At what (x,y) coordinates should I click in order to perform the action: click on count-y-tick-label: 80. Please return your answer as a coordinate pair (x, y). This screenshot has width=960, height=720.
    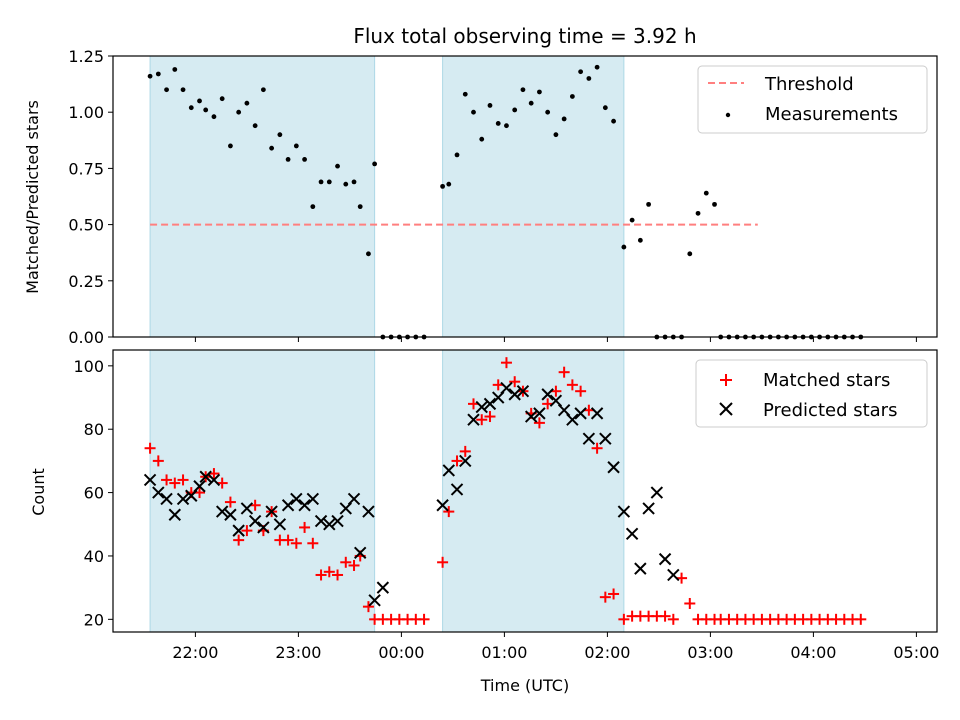
    Looking at the image, I should click on (94, 429).